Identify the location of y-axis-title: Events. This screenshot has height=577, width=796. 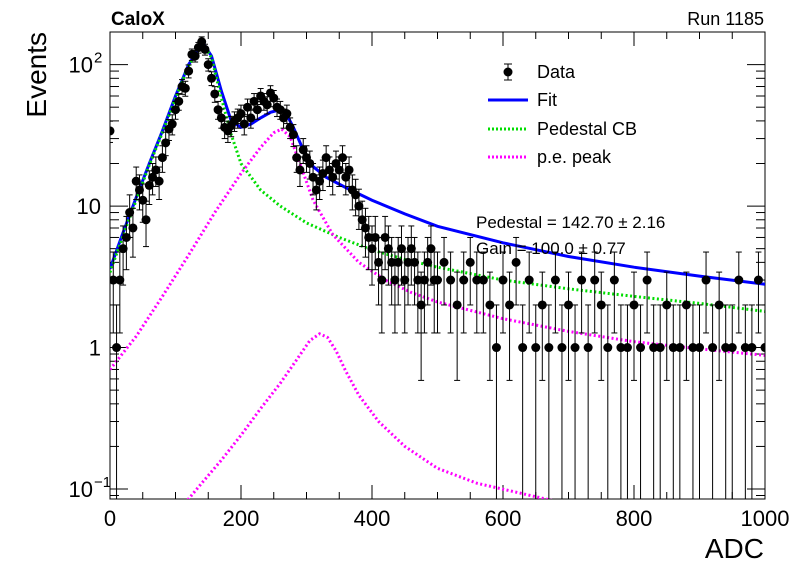
(36, 75).